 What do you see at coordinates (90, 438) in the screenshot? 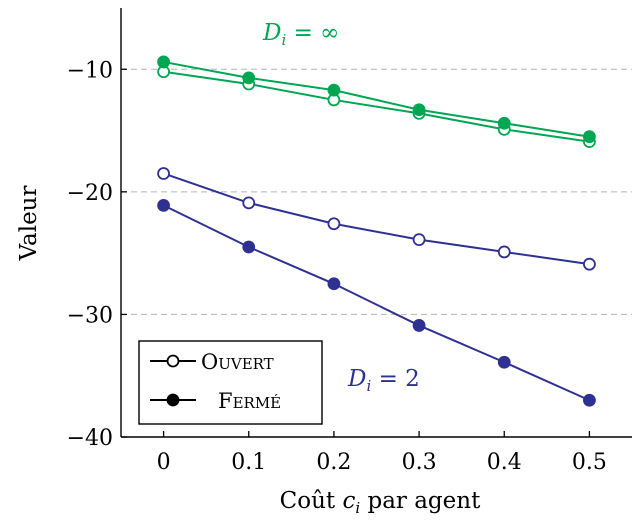
I see `y-tick-label: −40` at bounding box center [90, 438].